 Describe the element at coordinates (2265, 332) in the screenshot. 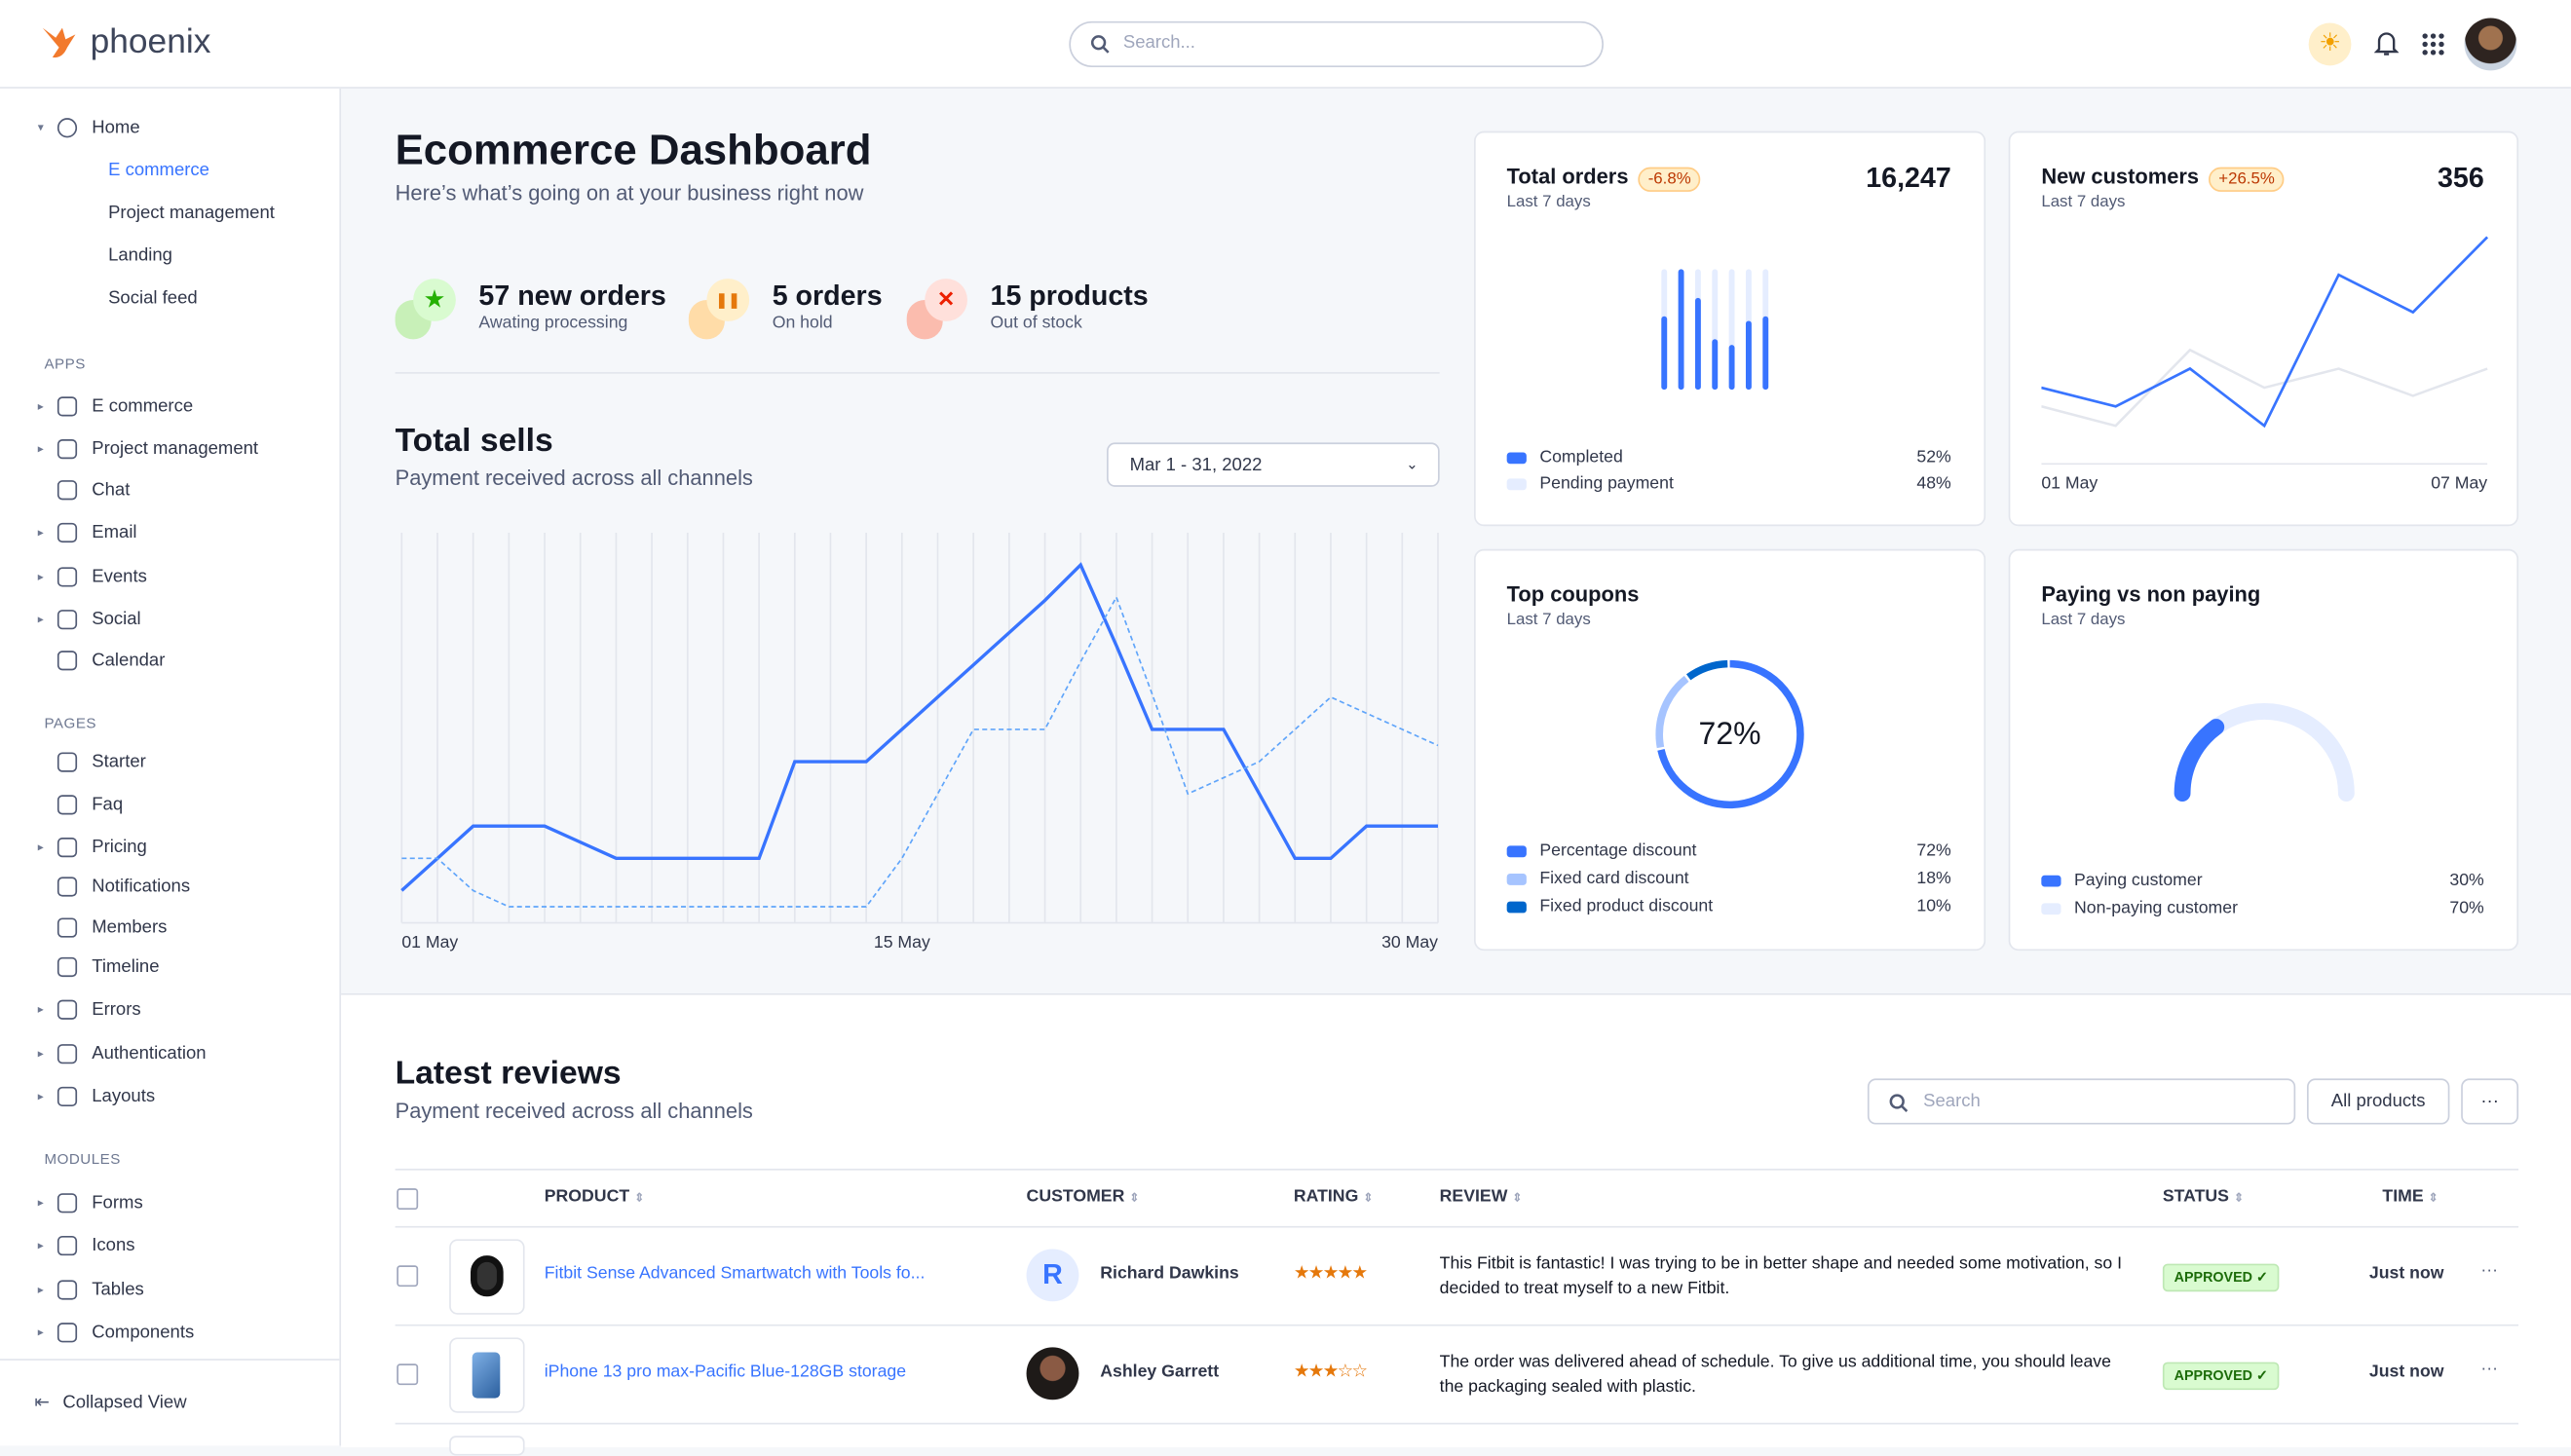

I see `current-period-line` at that location.